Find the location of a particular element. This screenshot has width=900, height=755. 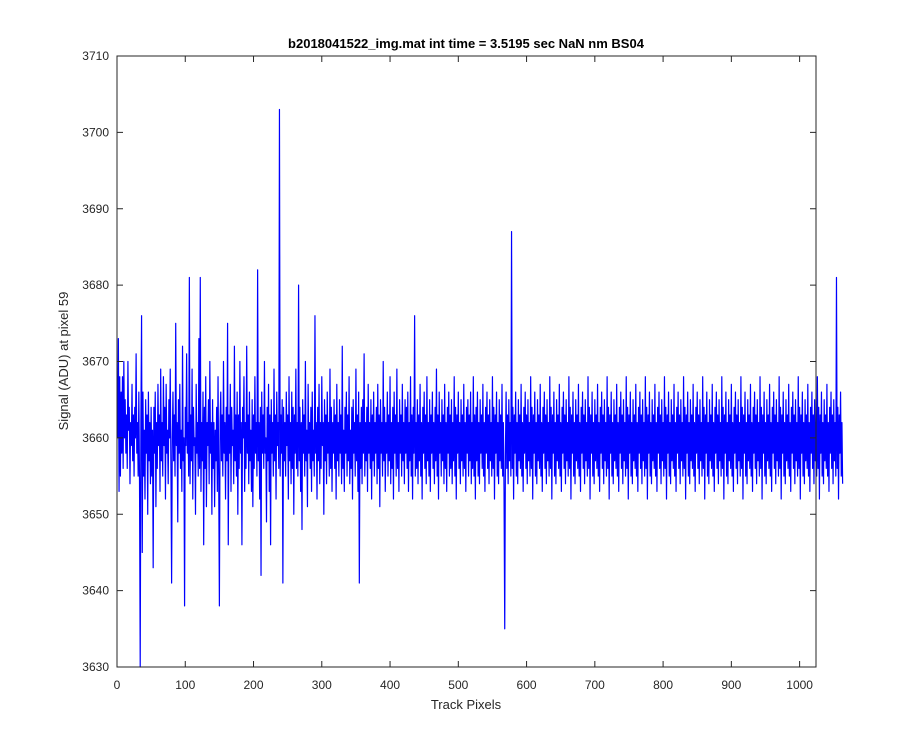

x-tick-label: 900 is located at coordinates (731, 685).